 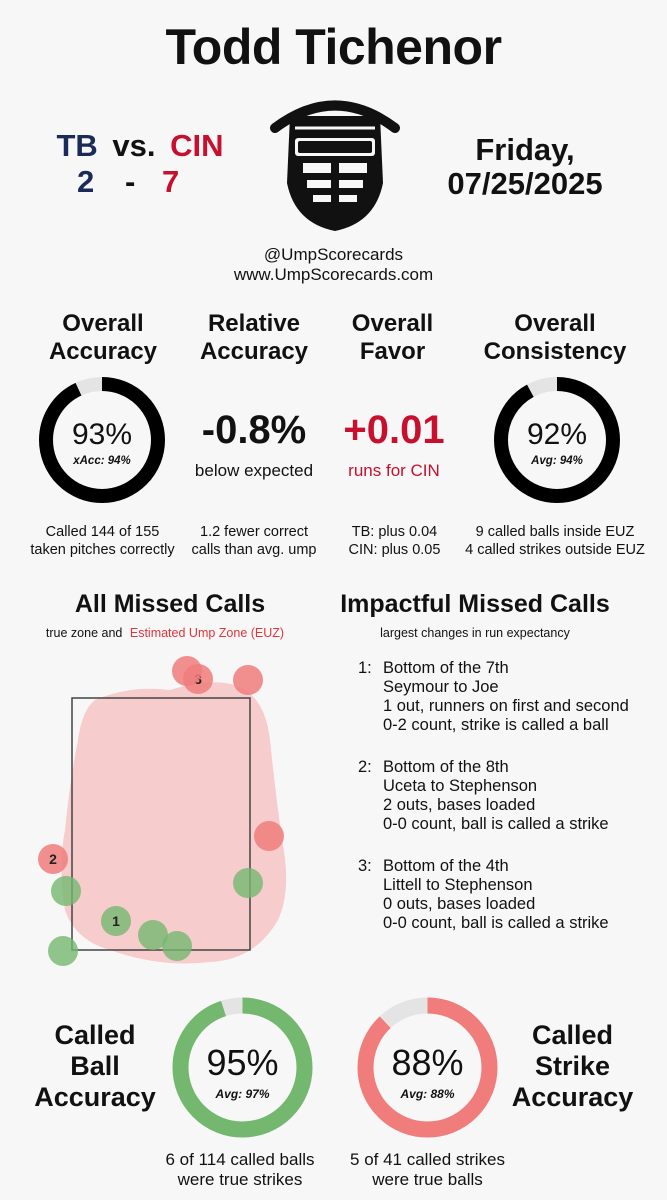 What do you see at coordinates (102, 461) in the screenshot?
I see `overall-accuracy-xacc: xAcc: 94%` at bounding box center [102, 461].